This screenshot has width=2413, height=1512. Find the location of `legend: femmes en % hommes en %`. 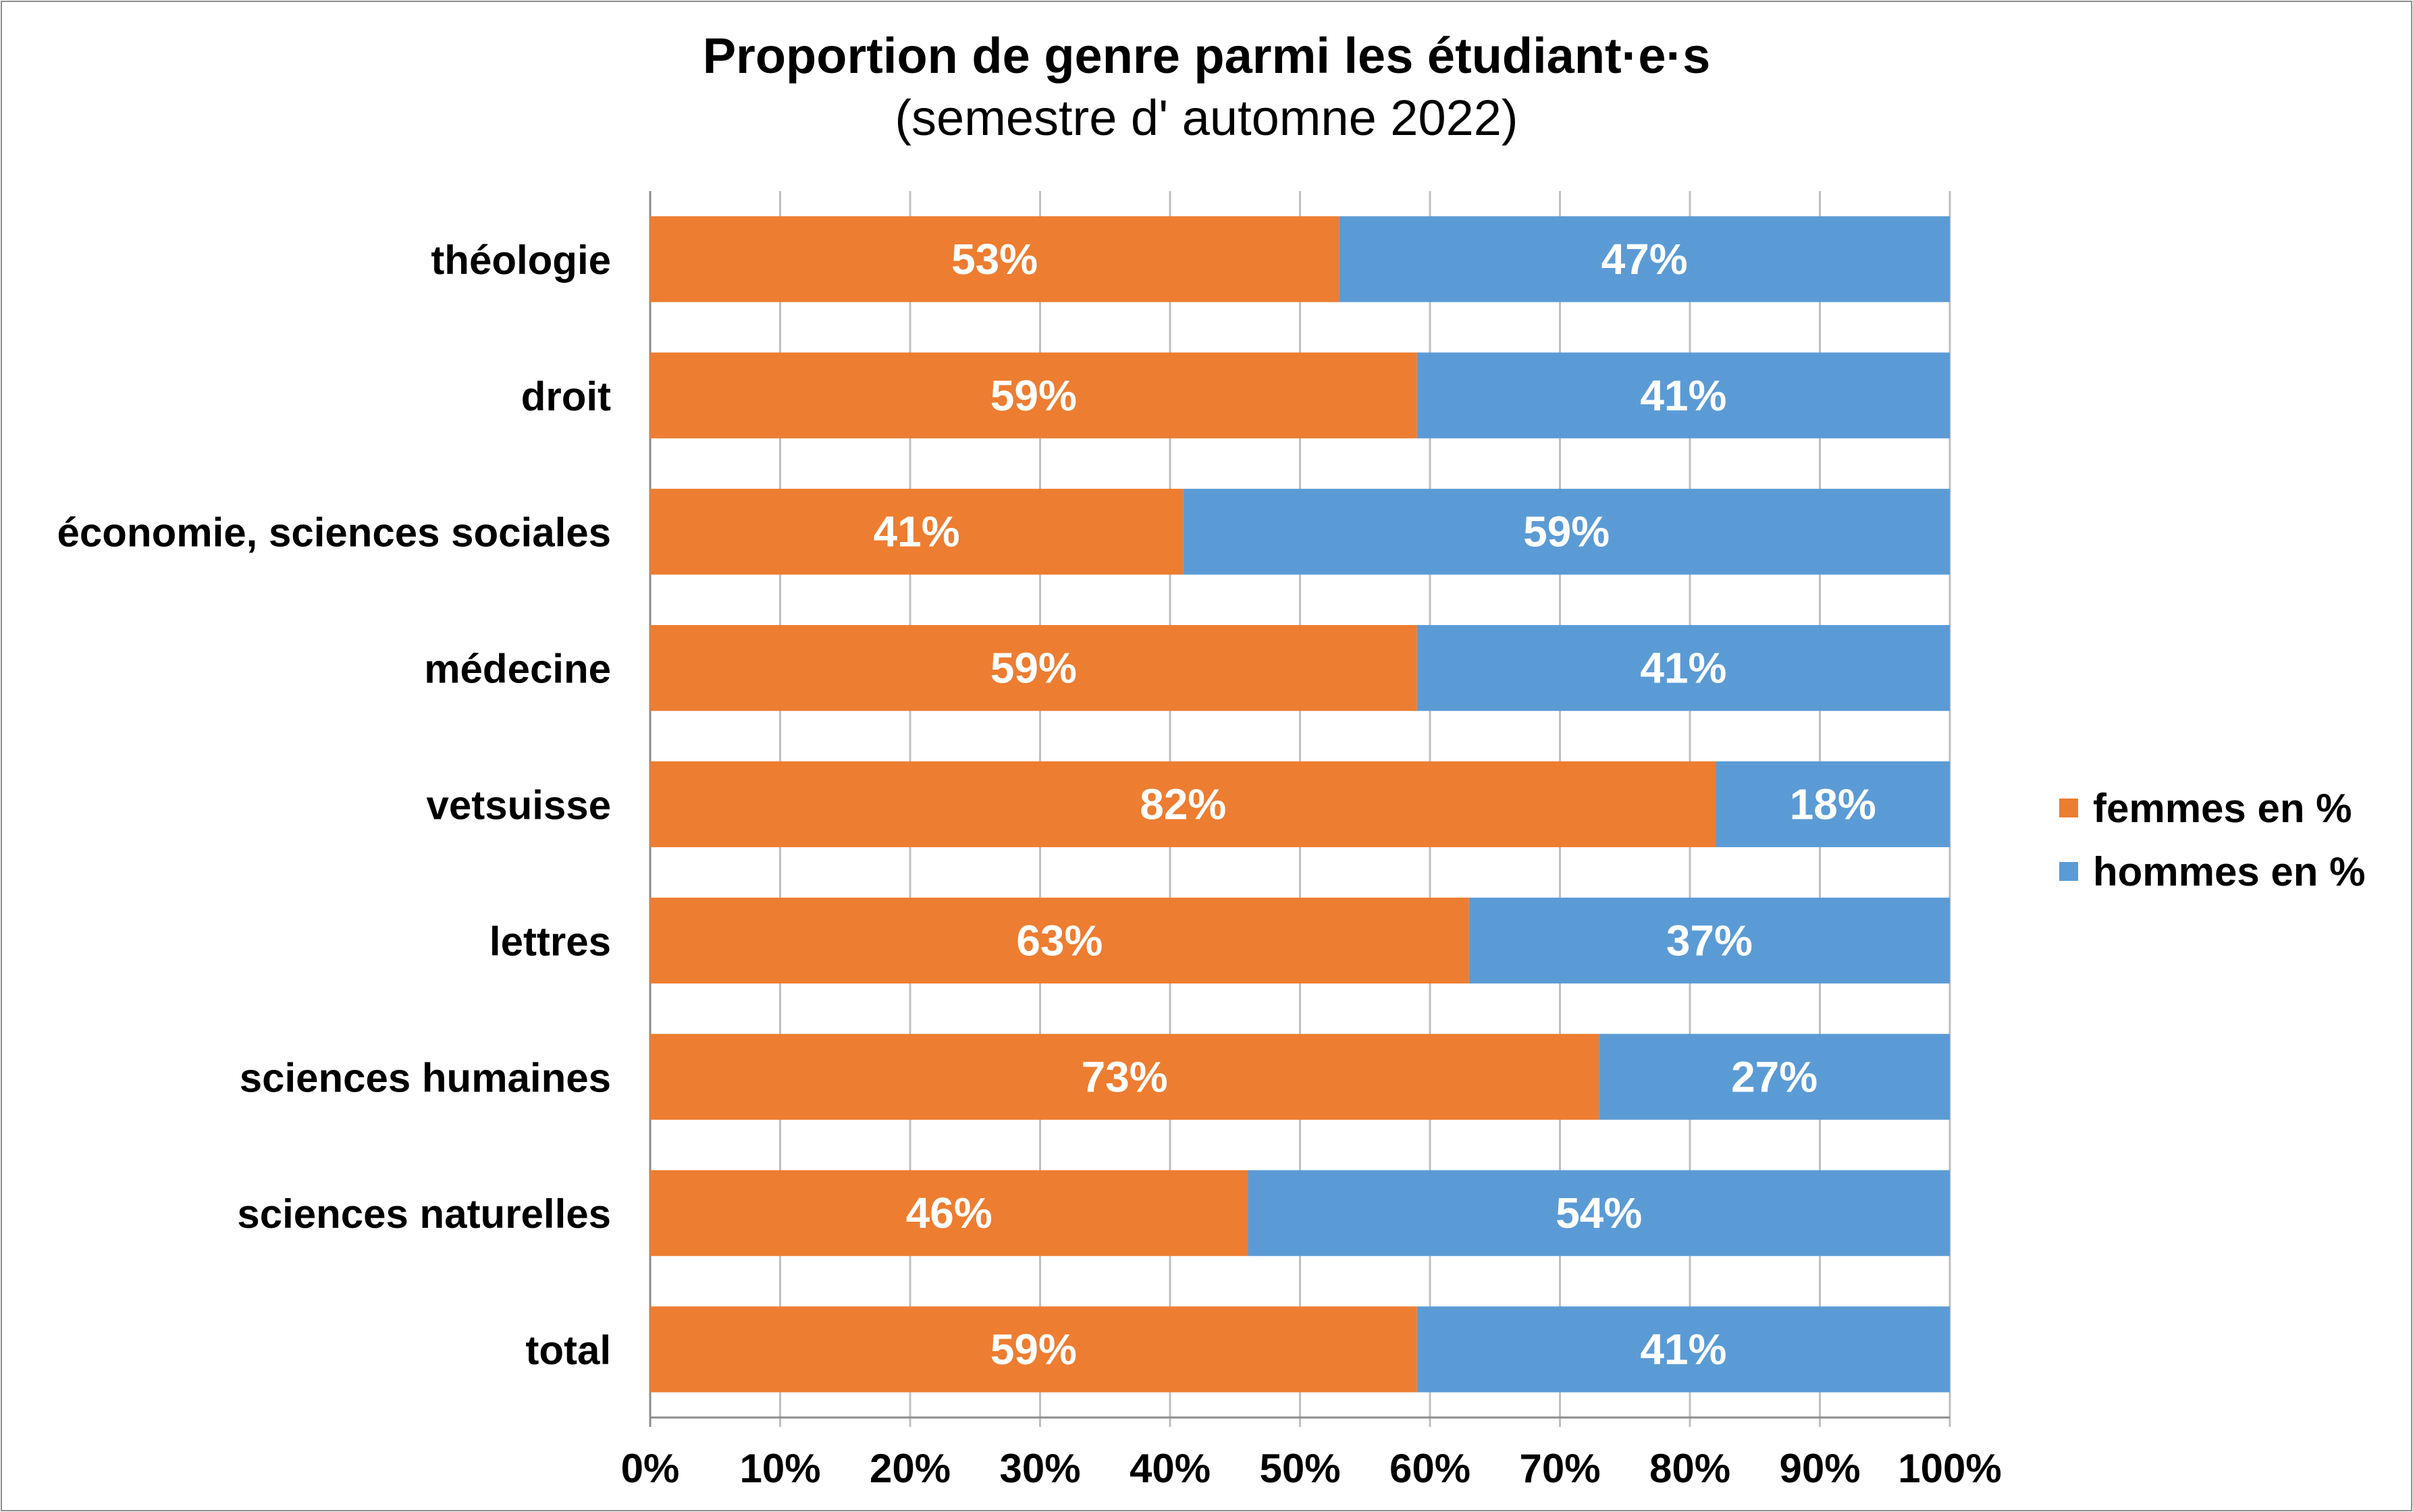

legend: femmes en % hommes en % is located at coordinates (2212, 839).